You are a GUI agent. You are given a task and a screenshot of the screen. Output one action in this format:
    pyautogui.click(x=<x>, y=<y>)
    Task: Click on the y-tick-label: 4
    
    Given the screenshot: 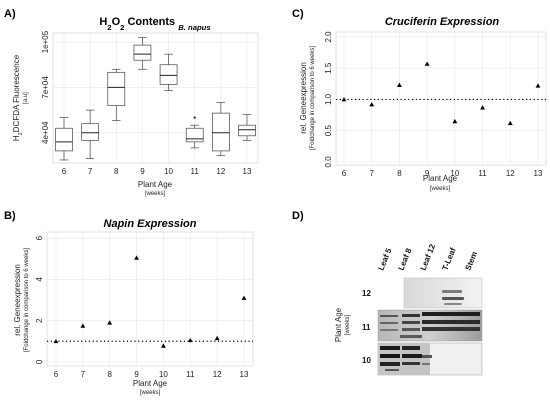 What is the action you would take?
    pyautogui.click(x=39, y=279)
    